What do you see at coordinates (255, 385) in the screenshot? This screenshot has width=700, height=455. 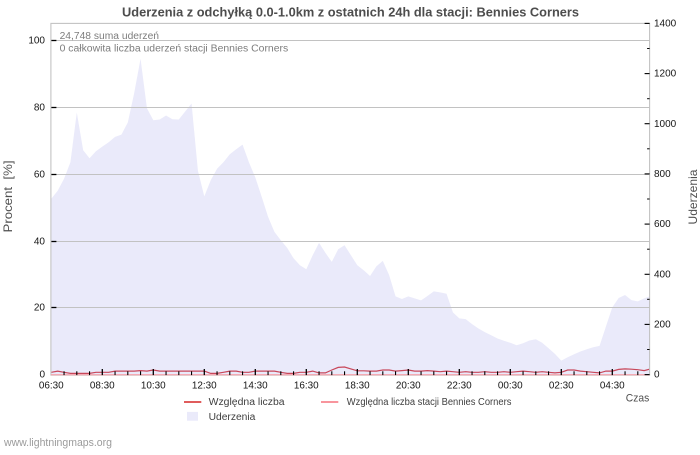 I see `svg-text: 14:30` at bounding box center [255, 385].